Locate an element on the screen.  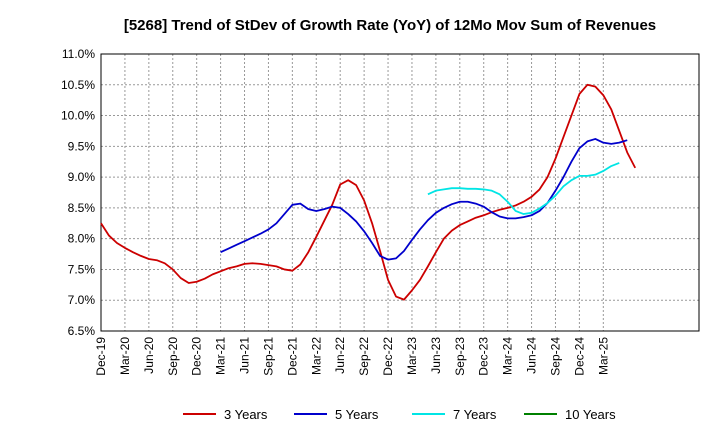
legend: 3 Years 5 Years 7 Years 10 Years is located at coordinates (399, 414).